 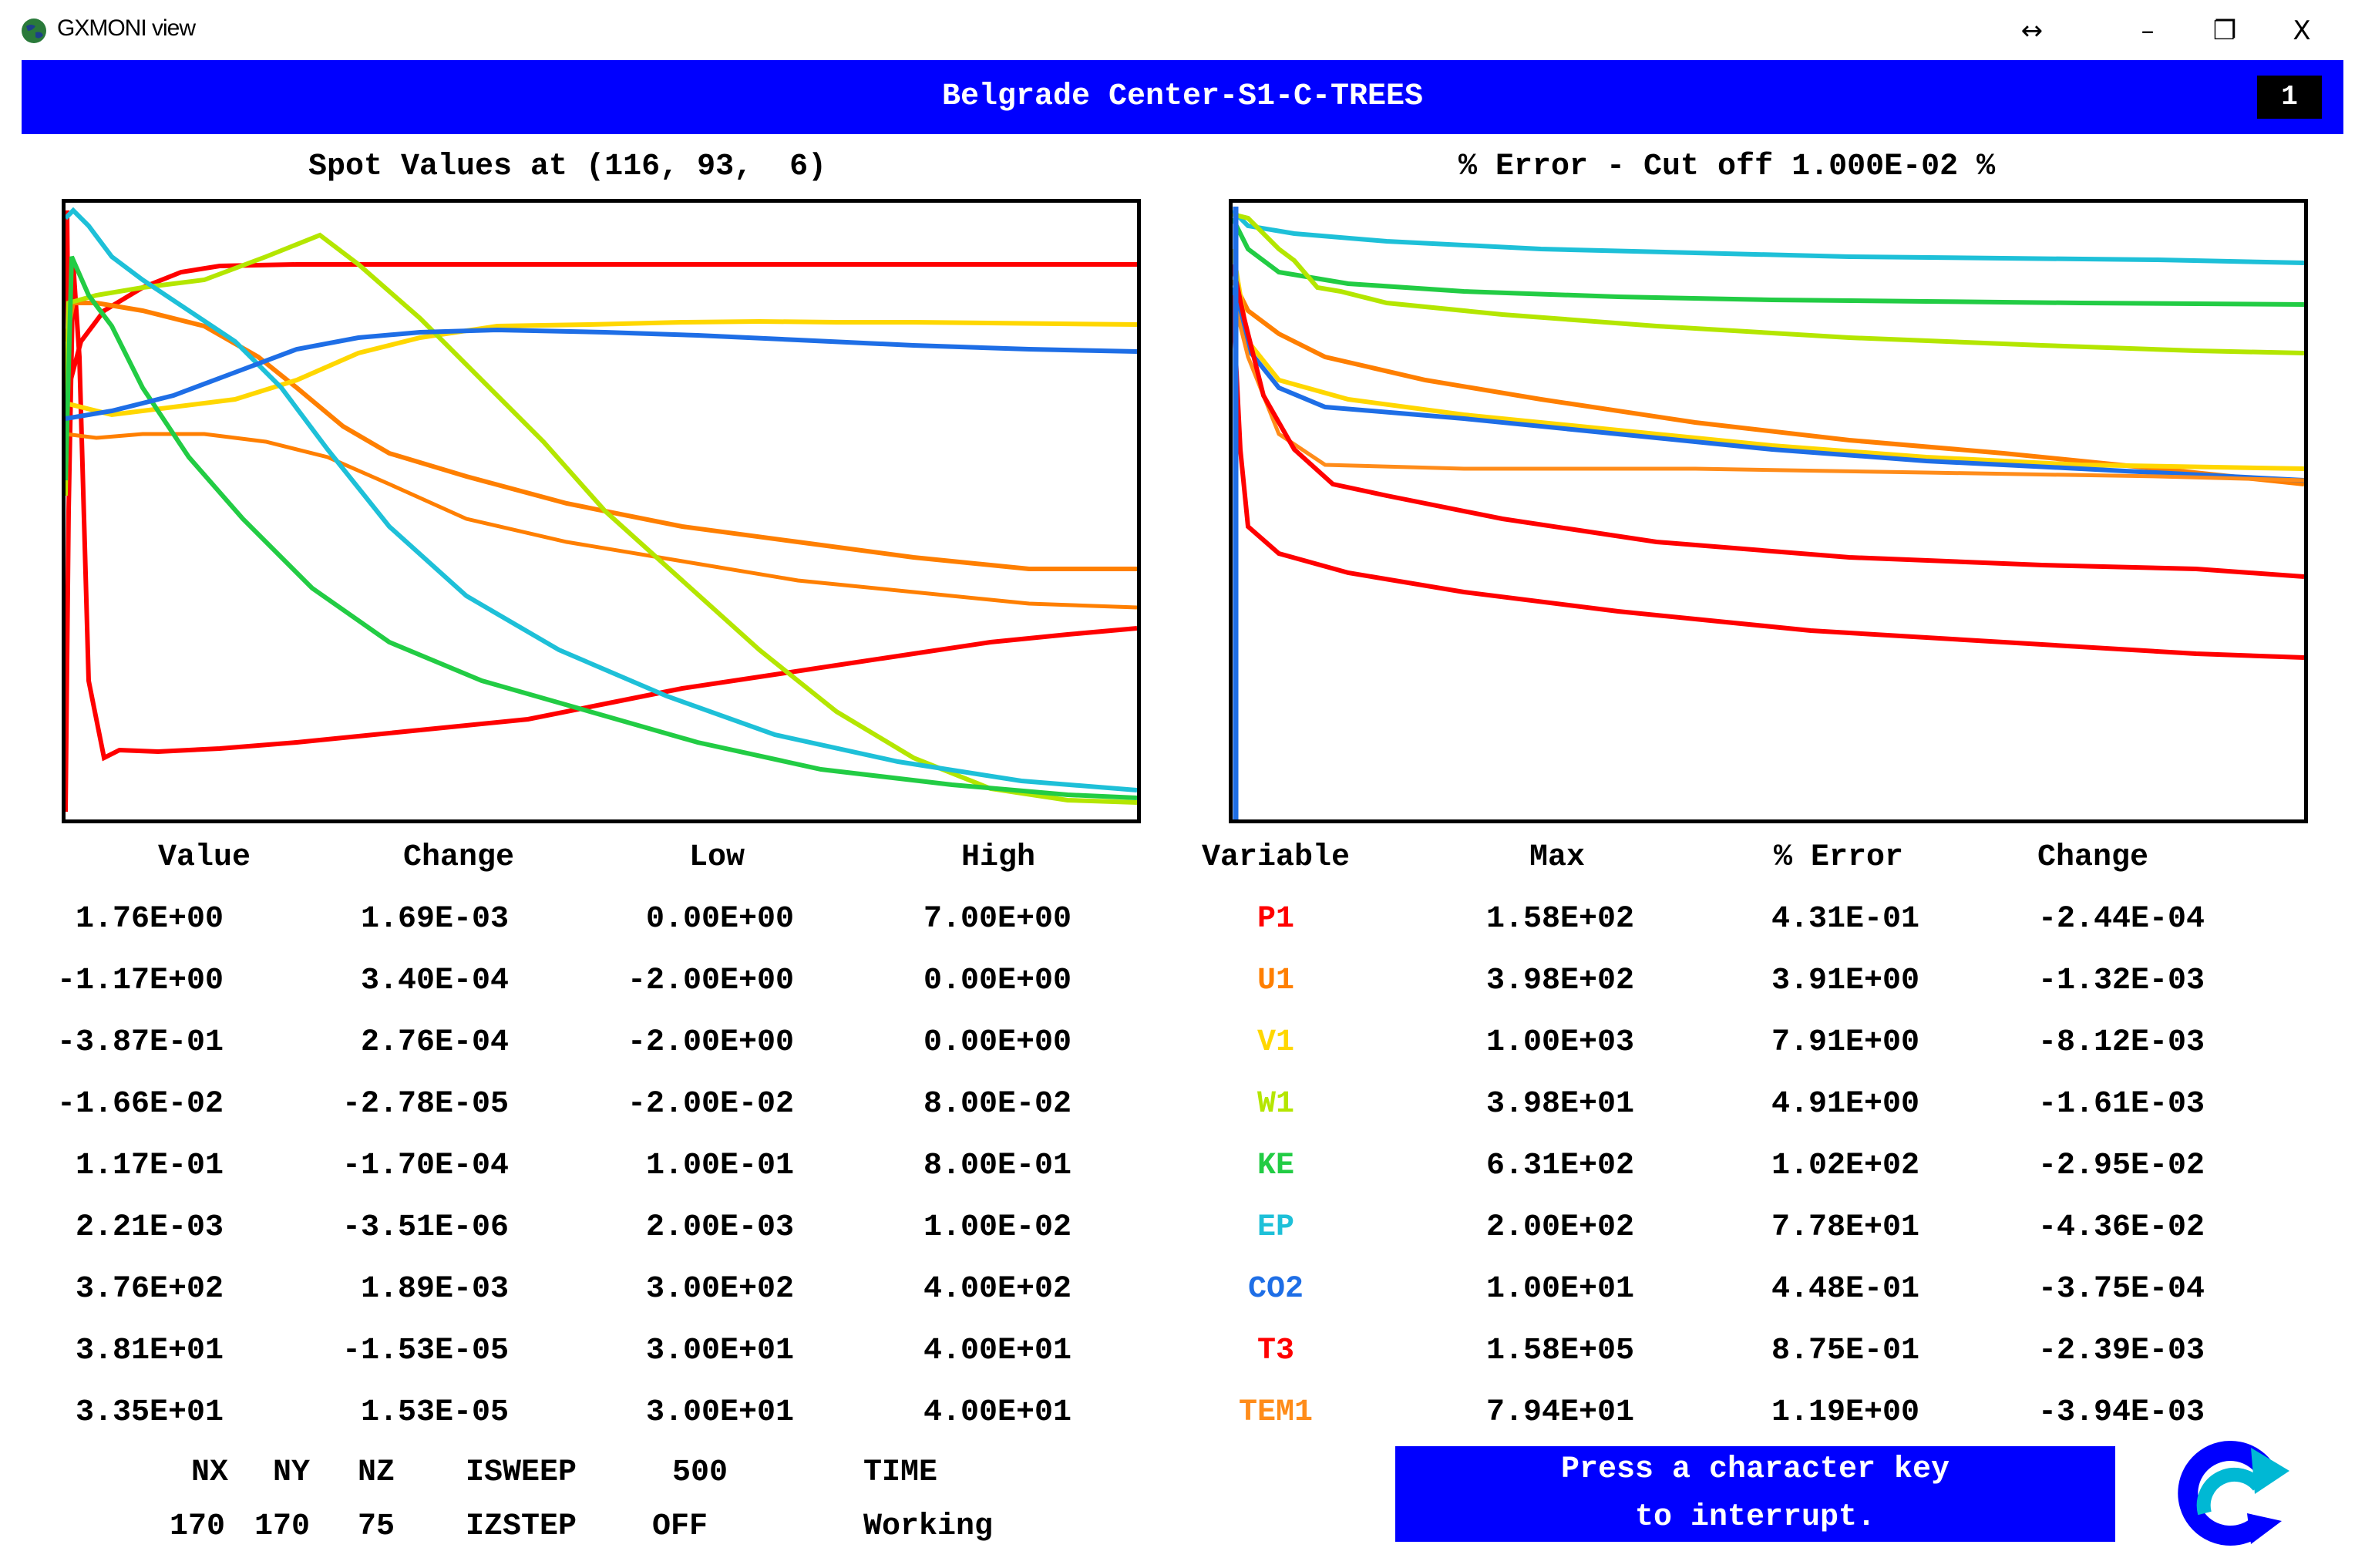 I want to click on status-line-2: to interrupt., so click(x=1755, y=1517).